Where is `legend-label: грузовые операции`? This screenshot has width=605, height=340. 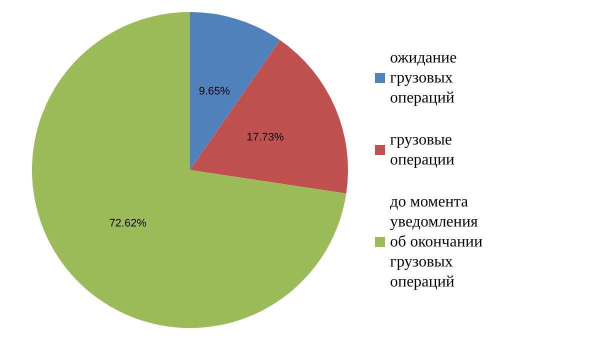
legend-label: грузовые операции is located at coordinates (423, 150).